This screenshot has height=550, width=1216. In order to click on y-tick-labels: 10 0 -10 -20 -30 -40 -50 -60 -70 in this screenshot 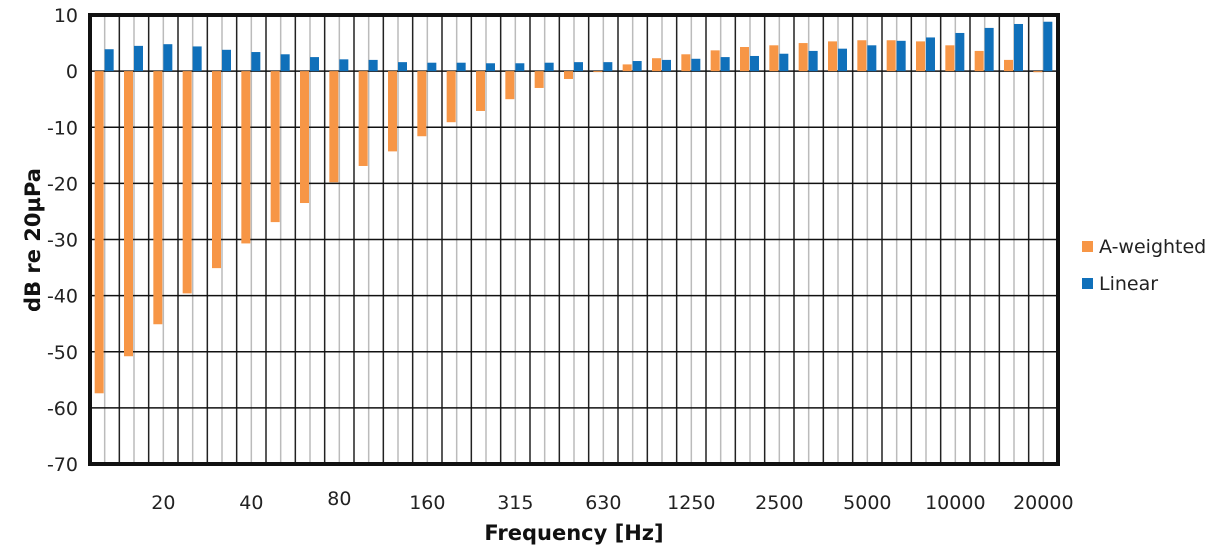, I will do `click(62, 240)`.